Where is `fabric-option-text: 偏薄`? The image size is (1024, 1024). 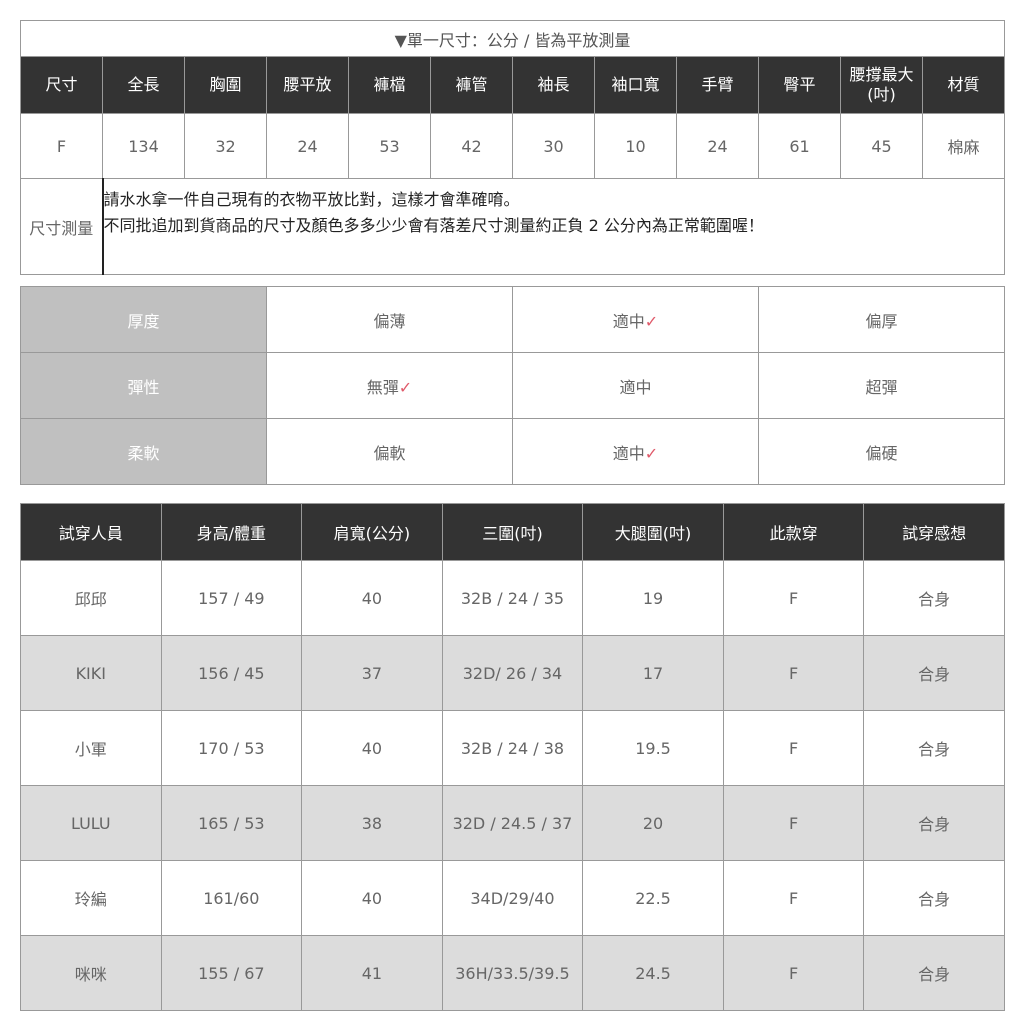
fabric-option-text: 偏薄 is located at coordinates (389, 321).